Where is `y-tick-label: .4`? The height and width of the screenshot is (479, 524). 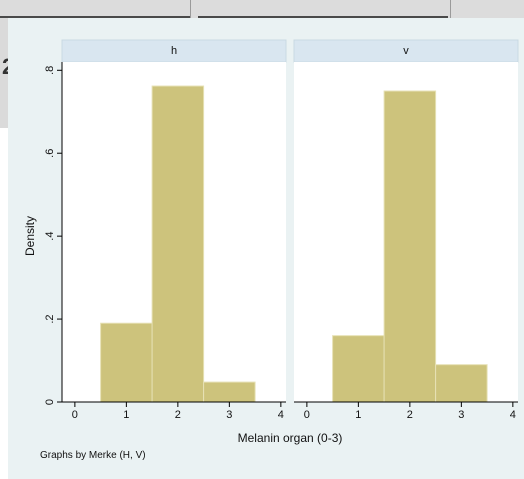 y-tick-label: .4 is located at coordinates (50, 236).